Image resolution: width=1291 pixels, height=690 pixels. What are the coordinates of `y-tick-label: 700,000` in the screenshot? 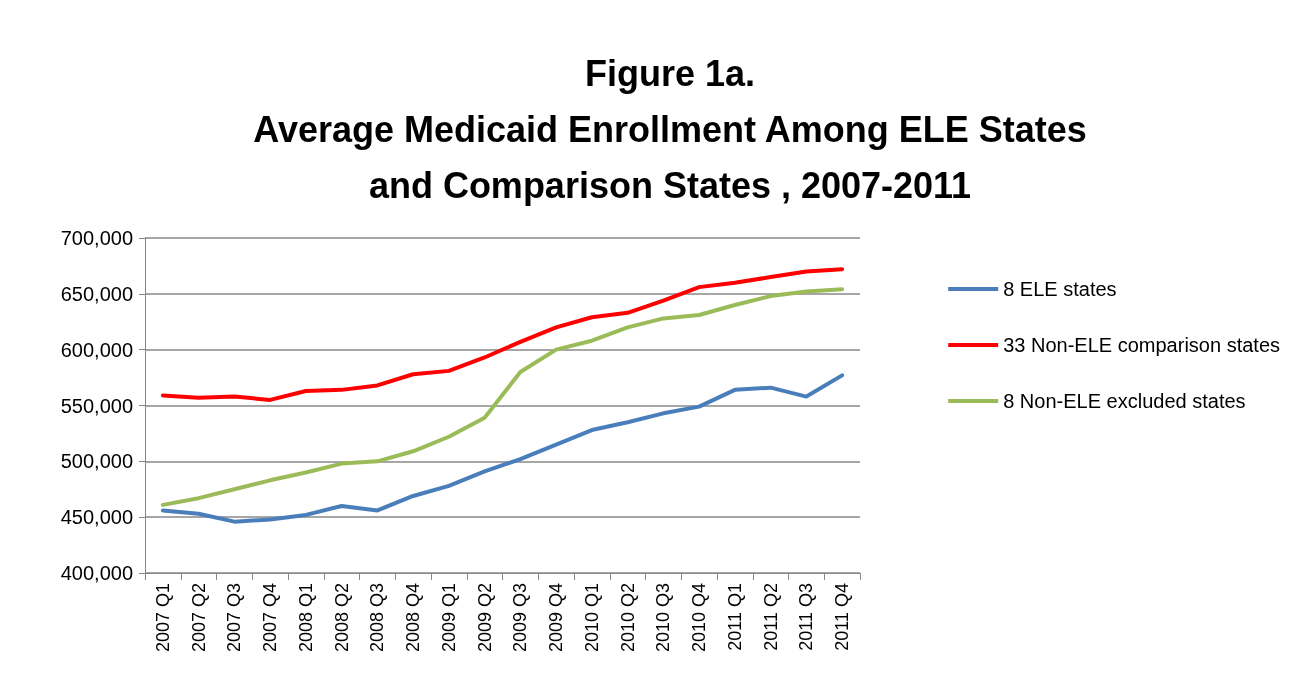 It's located at (96, 238).